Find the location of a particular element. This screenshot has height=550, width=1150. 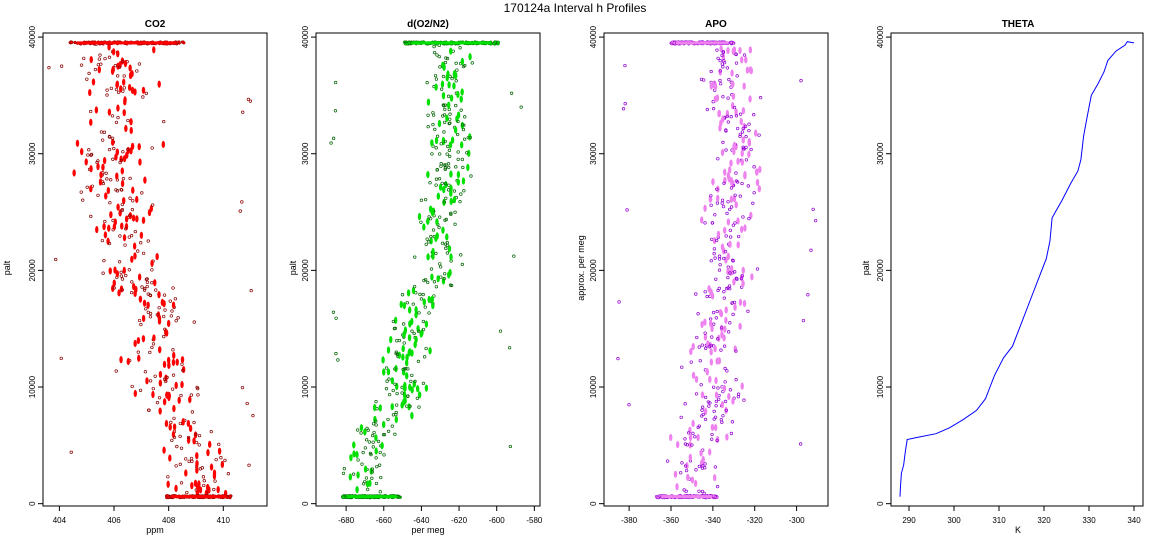

x-tick-label: -600 is located at coordinates (497, 520).